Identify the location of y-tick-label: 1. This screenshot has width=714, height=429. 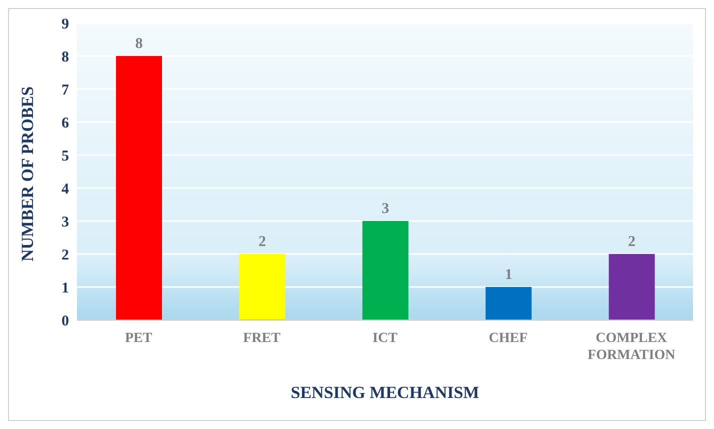
(65, 288).